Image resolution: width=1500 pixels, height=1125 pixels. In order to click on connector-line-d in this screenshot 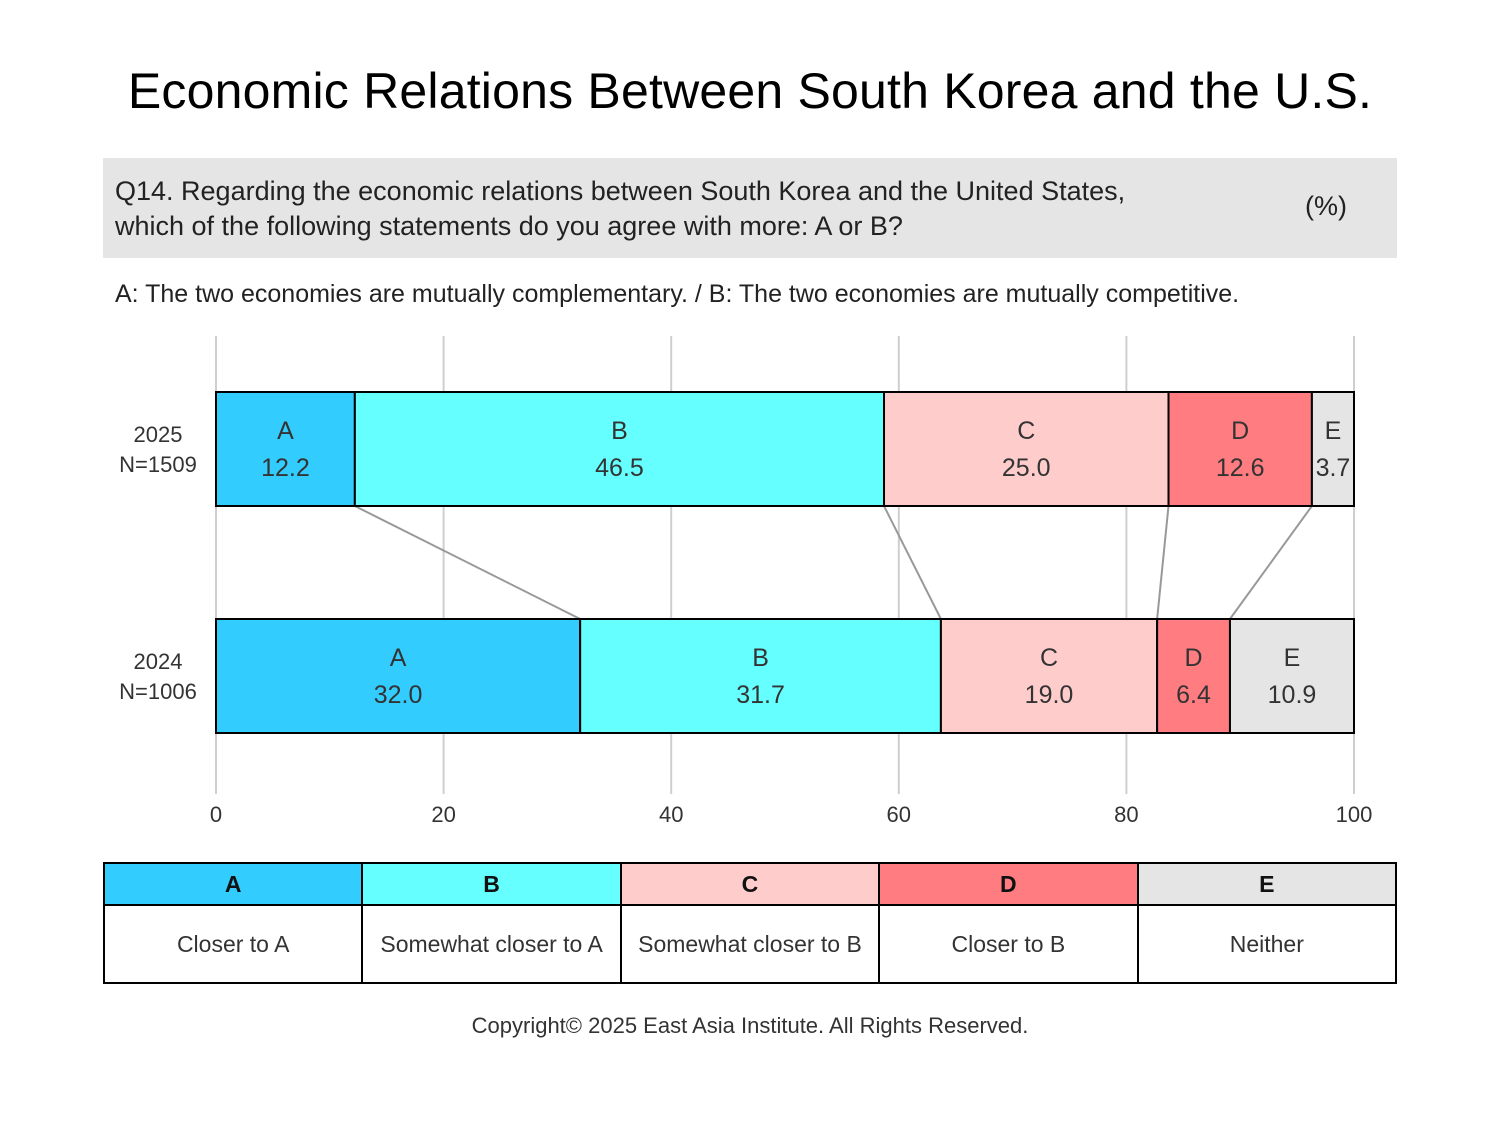, I will do `click(1271, 562)`.